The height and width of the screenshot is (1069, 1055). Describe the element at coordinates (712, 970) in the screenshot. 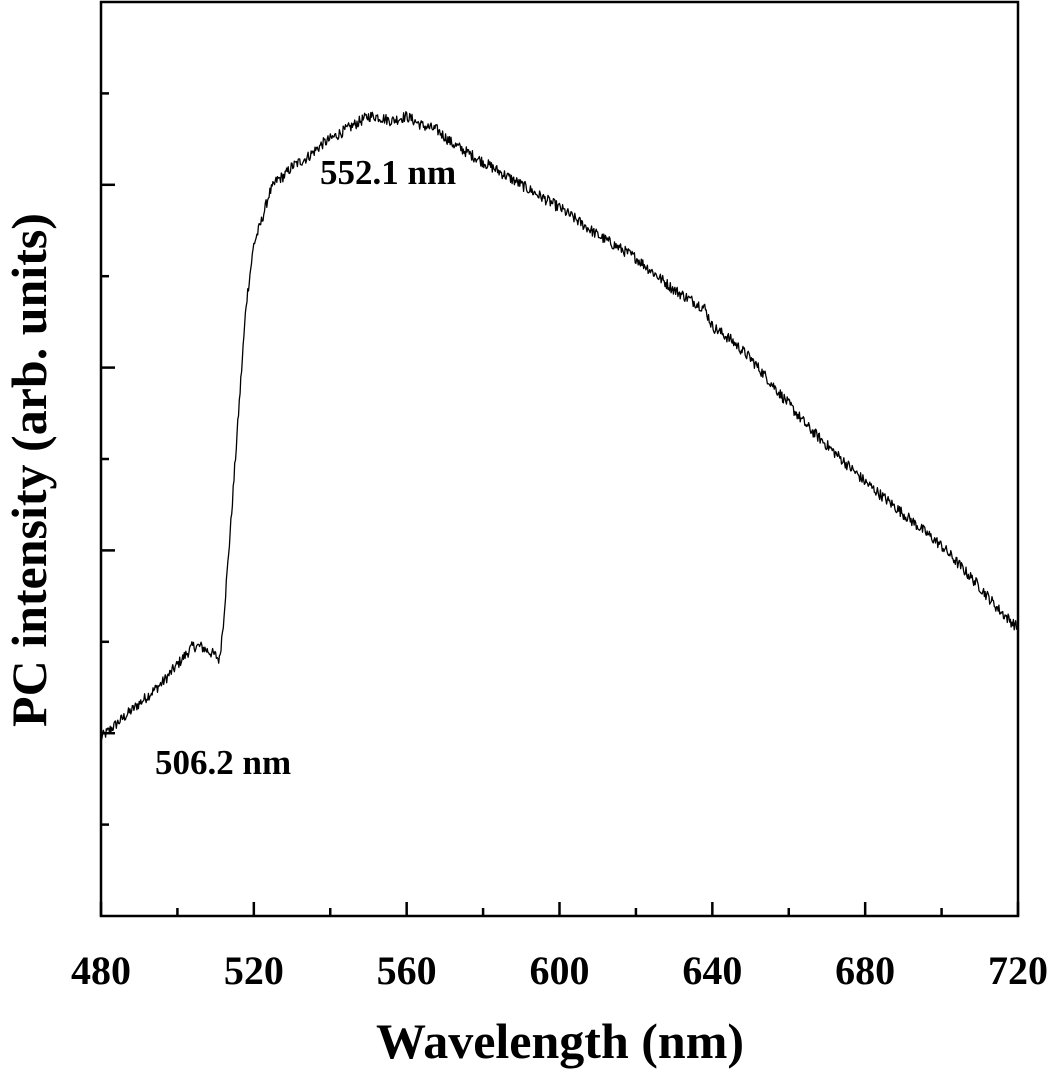

I see `x-tick-label: 640` at that location.